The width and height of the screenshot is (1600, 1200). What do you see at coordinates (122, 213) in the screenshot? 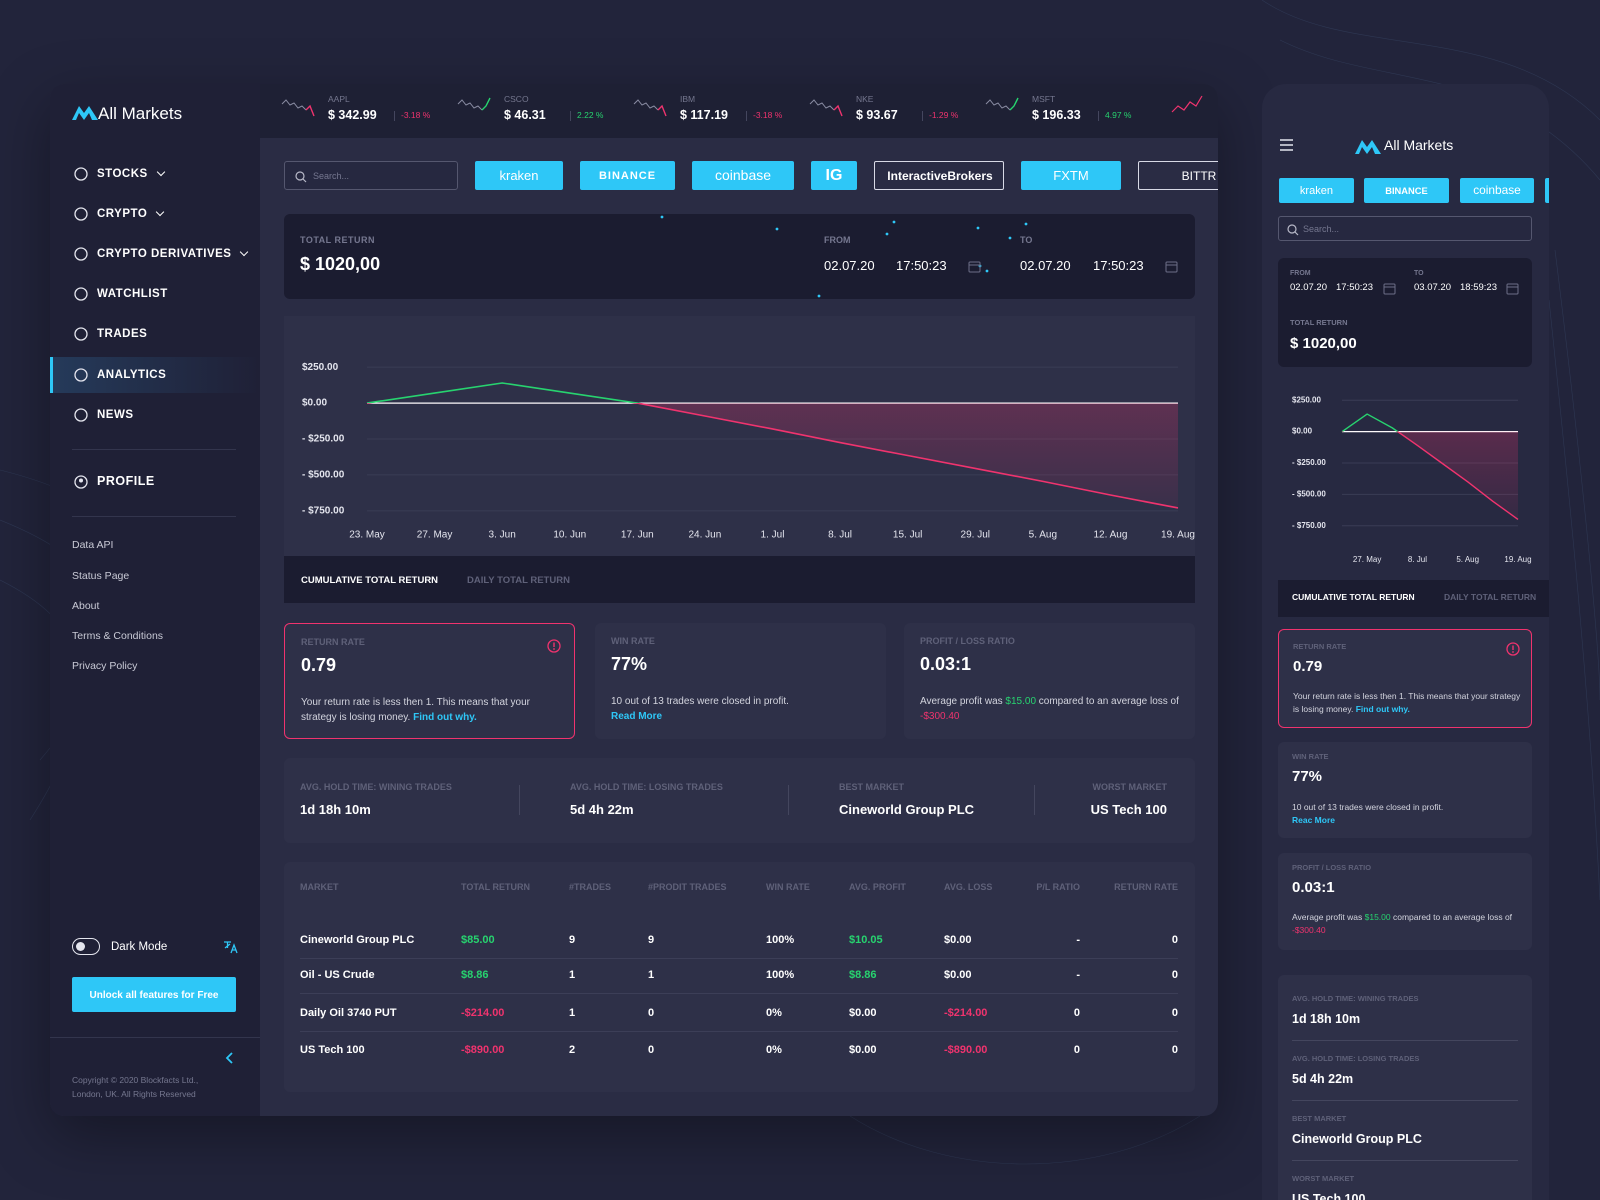
I see `nav-item: CRYPTO` at bounding box center [122, 213].